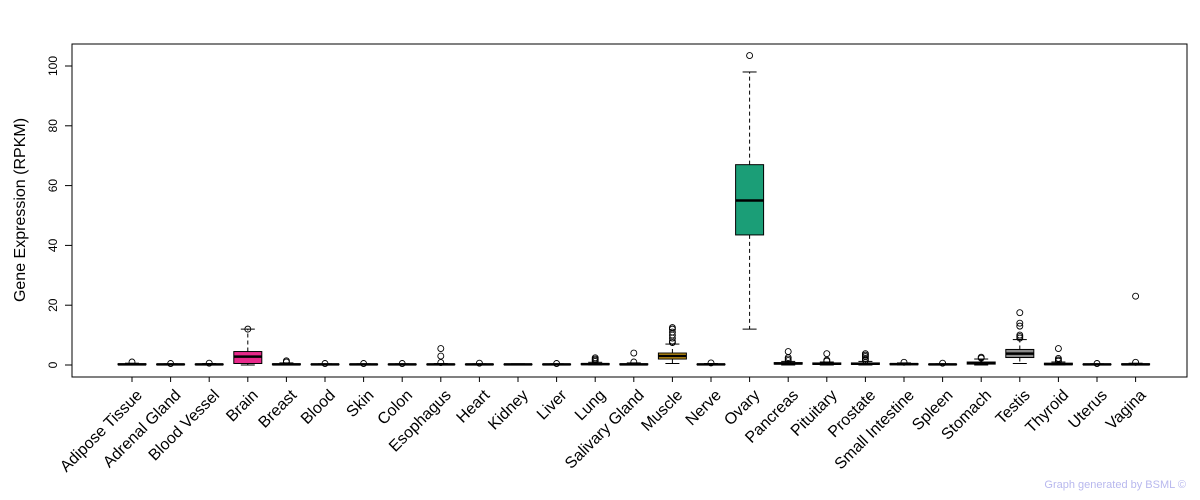 This screenshot has height=500, width=1200. Describe the element at coordinates (20, 210) in the screenshot. I see `y-axis-label: Gene Expression (RPKM)` at that location.